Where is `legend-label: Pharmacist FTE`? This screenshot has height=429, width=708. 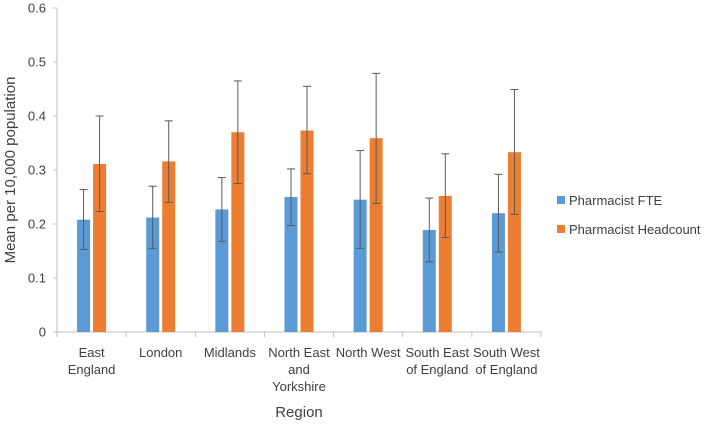
legend-label: Pharmacist FTE is located at coordinates (616, 200).